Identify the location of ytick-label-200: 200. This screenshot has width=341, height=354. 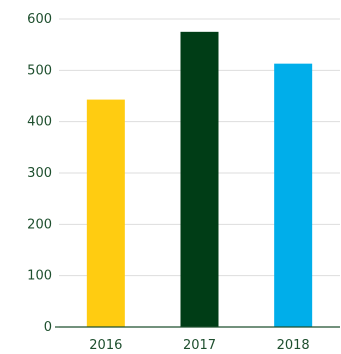
(39, 224).